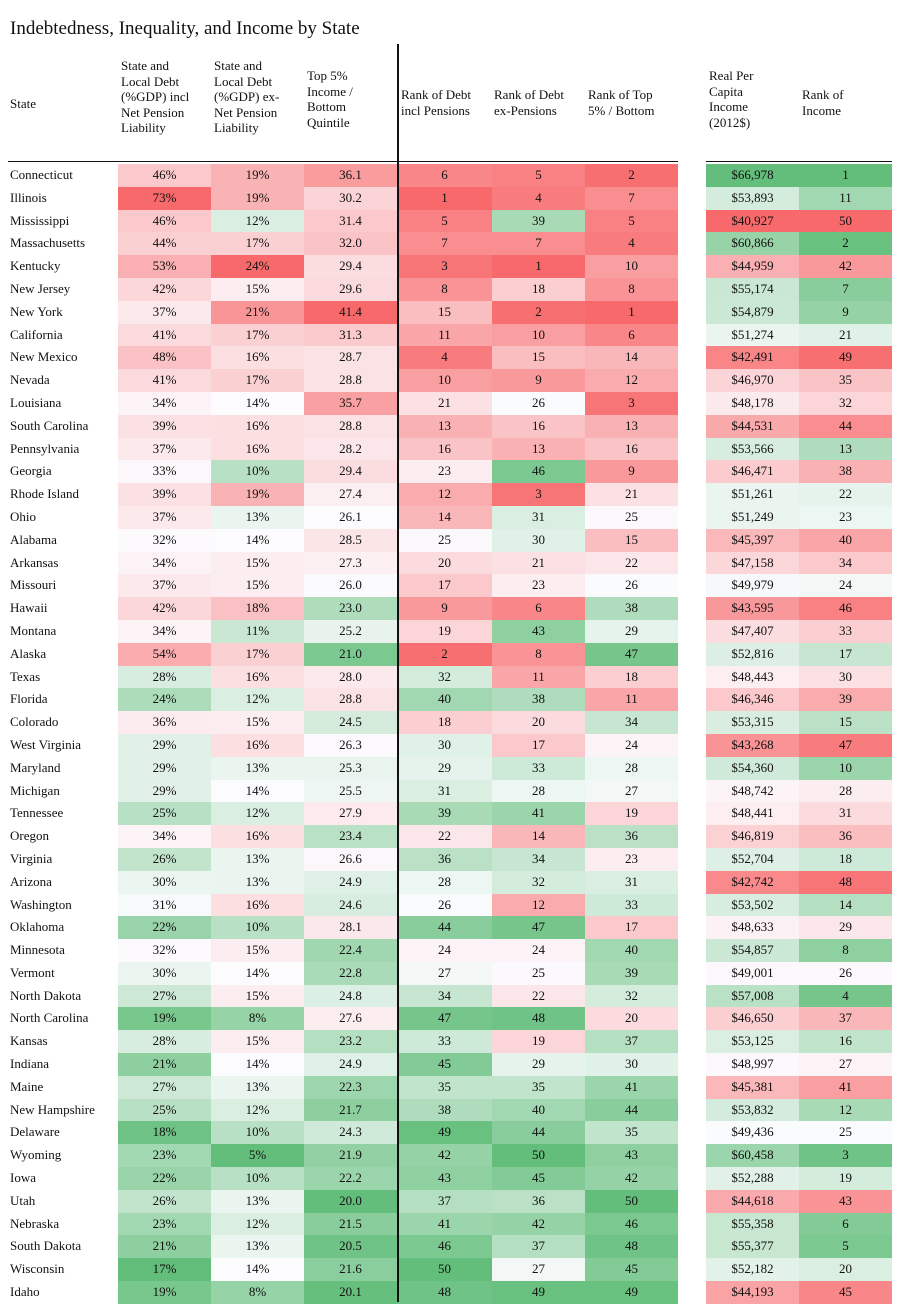 The image size is (906, 1314). I want to click on table-row: Hawaii 42% 18% 23.0 9 6 38 $43,595 46, so click(453, 608).